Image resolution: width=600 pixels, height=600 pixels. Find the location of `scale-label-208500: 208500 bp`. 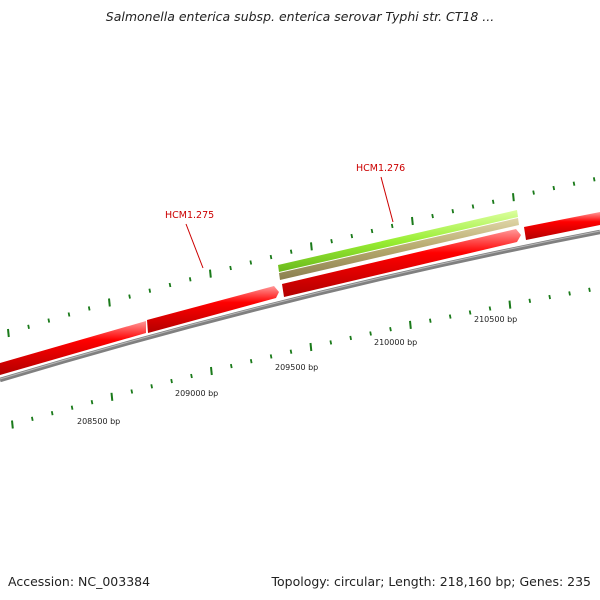

scale-label-208500: 208500 bp is located at coordinates (98, 421).